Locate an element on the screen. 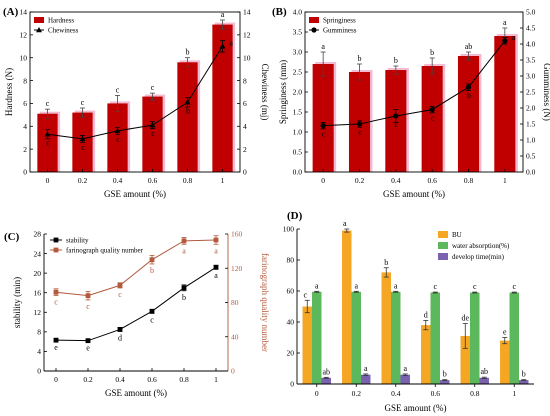 This screenshot has height=416, width=550. series-1-letter-4: c is located at coordinates (475, 286).